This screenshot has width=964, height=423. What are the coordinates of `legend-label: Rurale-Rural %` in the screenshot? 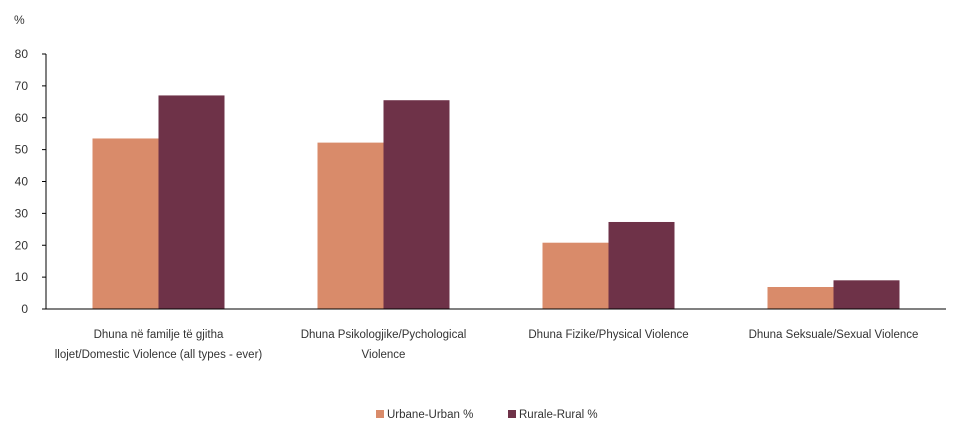 It's located at (558, 415).